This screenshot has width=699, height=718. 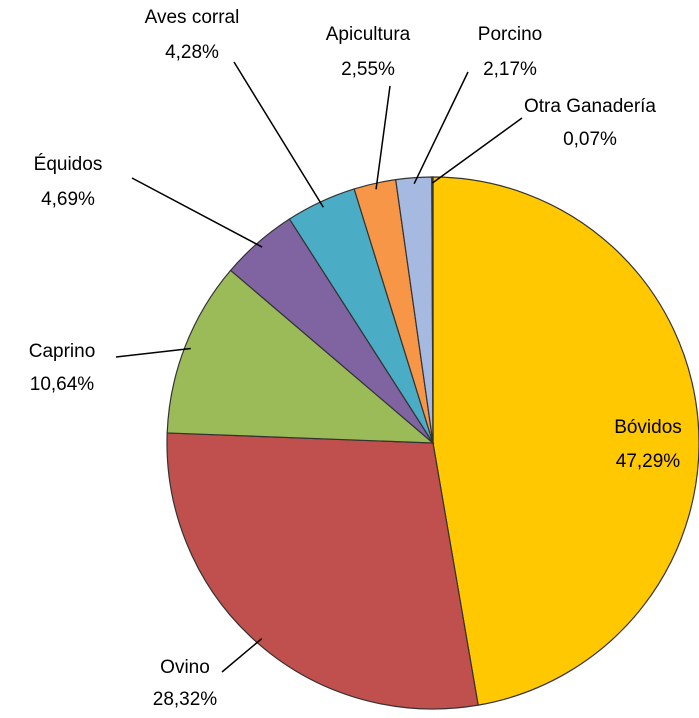 What do you see at coordinates (62, 351) in the screenshot?
I see `slice-label: Caprino` at bounding box center [62, 351].